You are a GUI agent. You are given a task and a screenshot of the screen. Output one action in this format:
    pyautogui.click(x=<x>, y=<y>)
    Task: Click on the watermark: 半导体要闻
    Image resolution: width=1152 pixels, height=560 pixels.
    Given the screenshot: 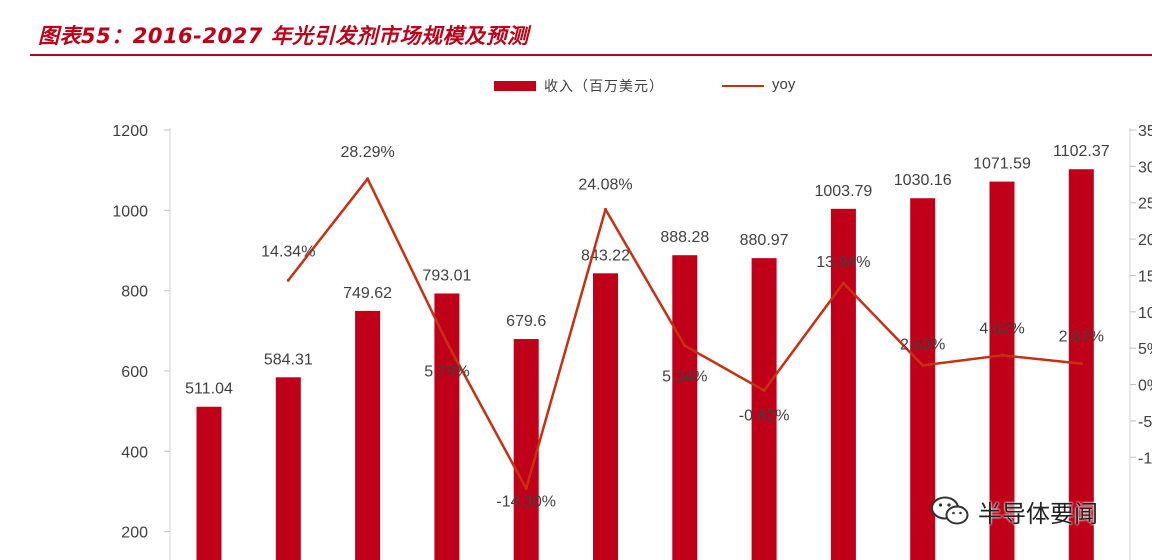 What is the action you would take?
    pyautogui.click(x=1014, y=511)
    